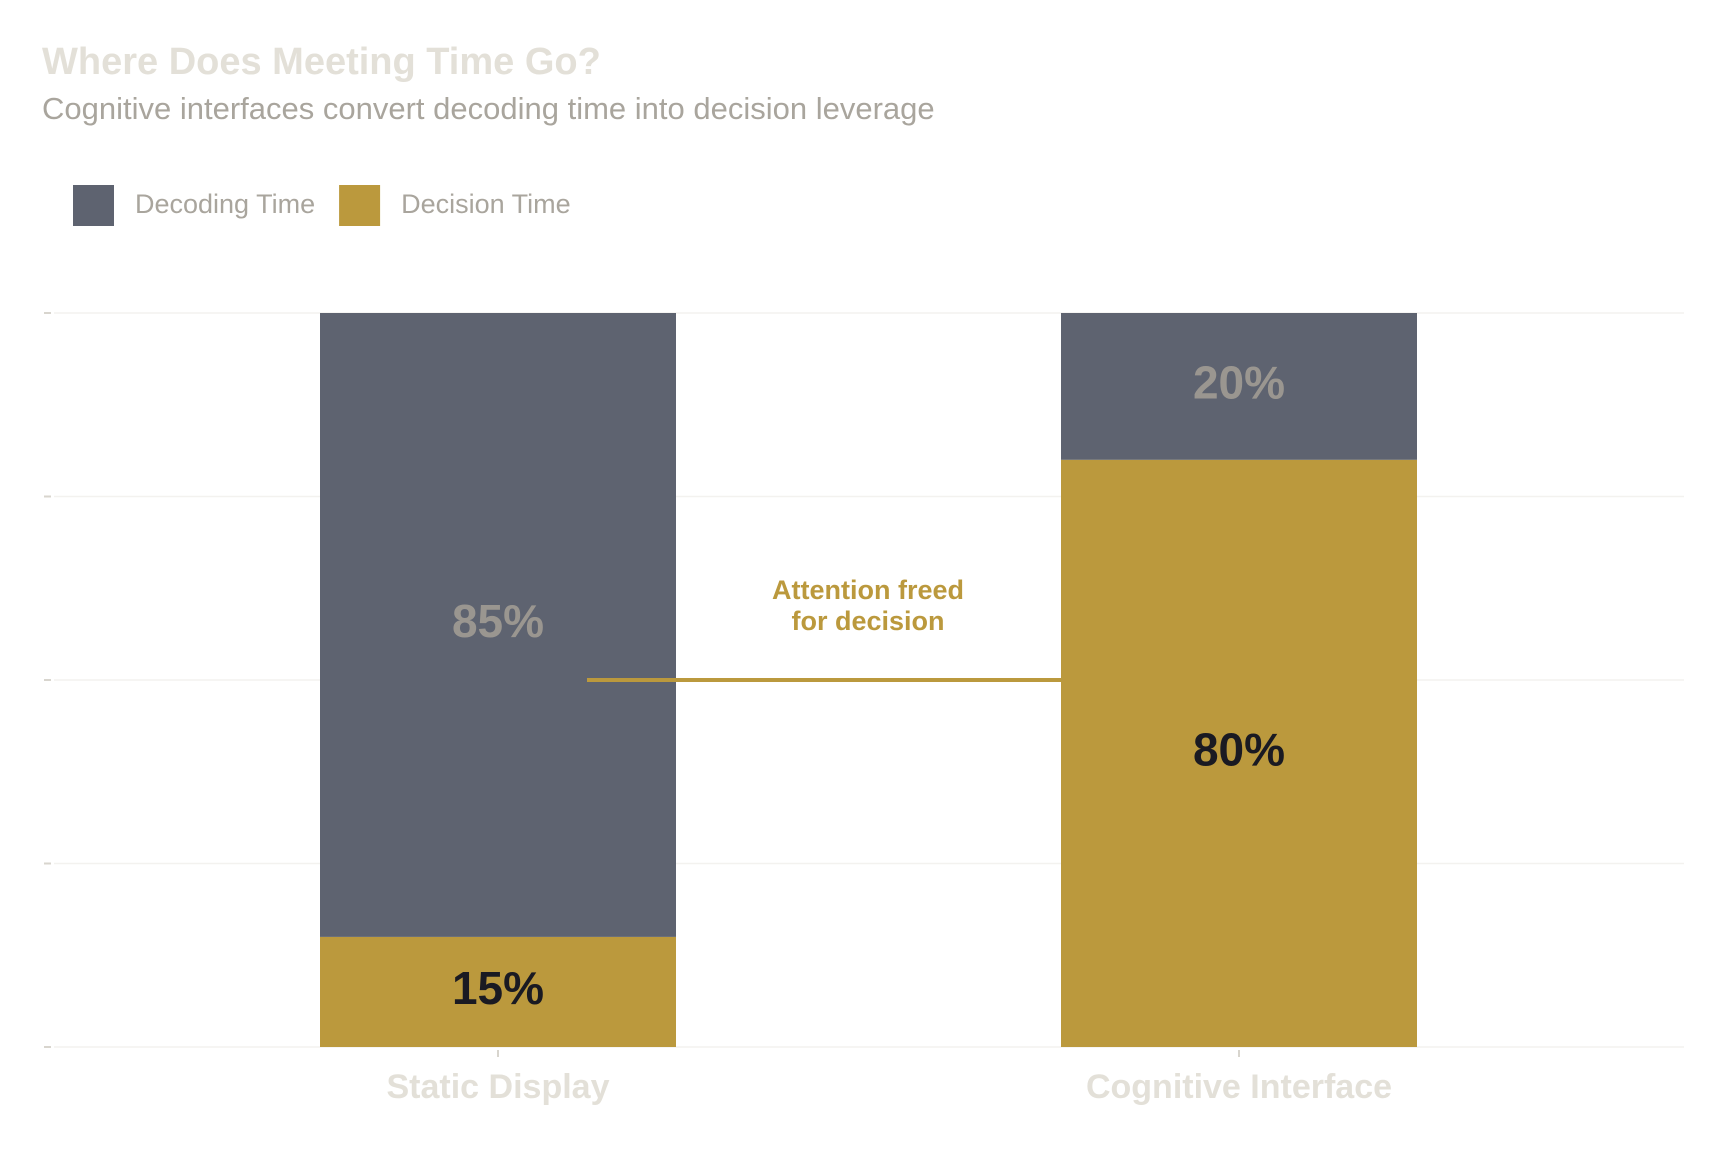  What do you see at coordinates (321, 62) in the screenshot?
I see `chart-title: Where Does Meeting Time Go?` at bounding box center [321, 62].